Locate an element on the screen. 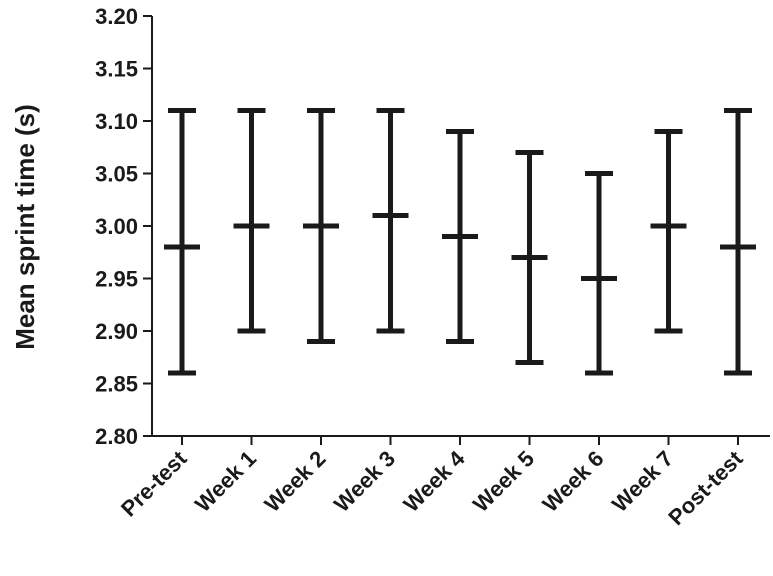 Image resolution: width=773 pixels, height=576 pixels. x-tick-label: Week 5 is located at coordinates (503, 481).